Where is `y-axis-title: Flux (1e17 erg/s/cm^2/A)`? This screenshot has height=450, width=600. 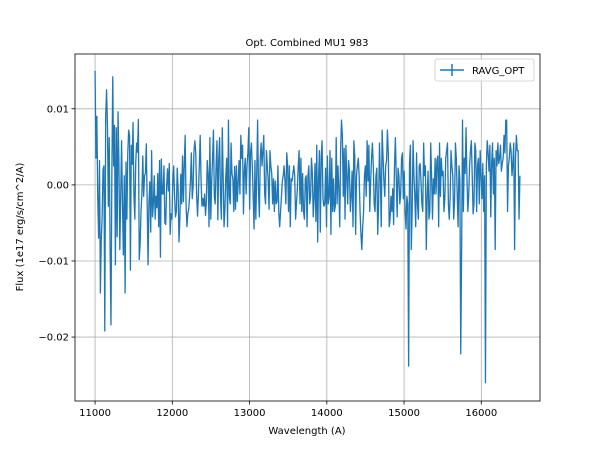 y-axis-title: Flux (1e17 erg/s/cm^2/A) is located at coordinates (20, 227).